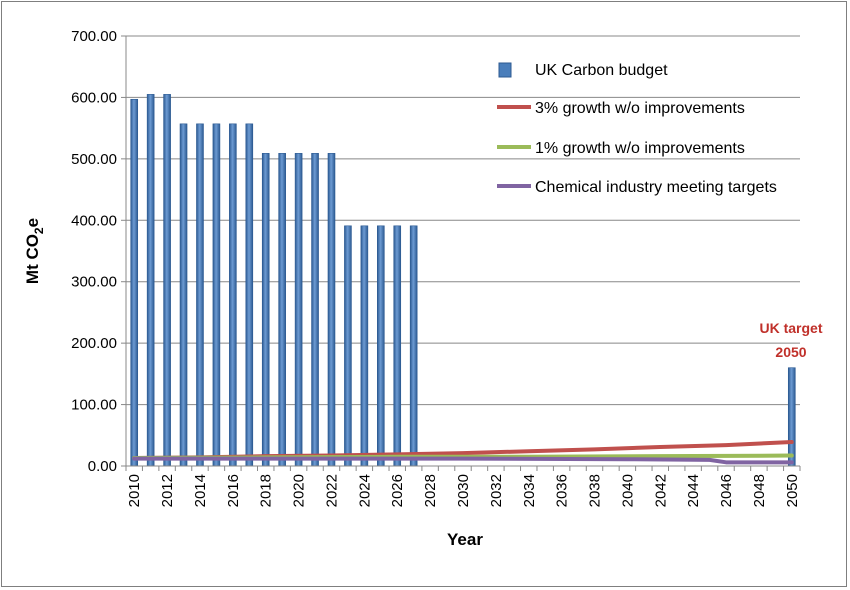  Describe the element at coordinates (134, 282) in the screenshot. I see `bar-2010` at that location.